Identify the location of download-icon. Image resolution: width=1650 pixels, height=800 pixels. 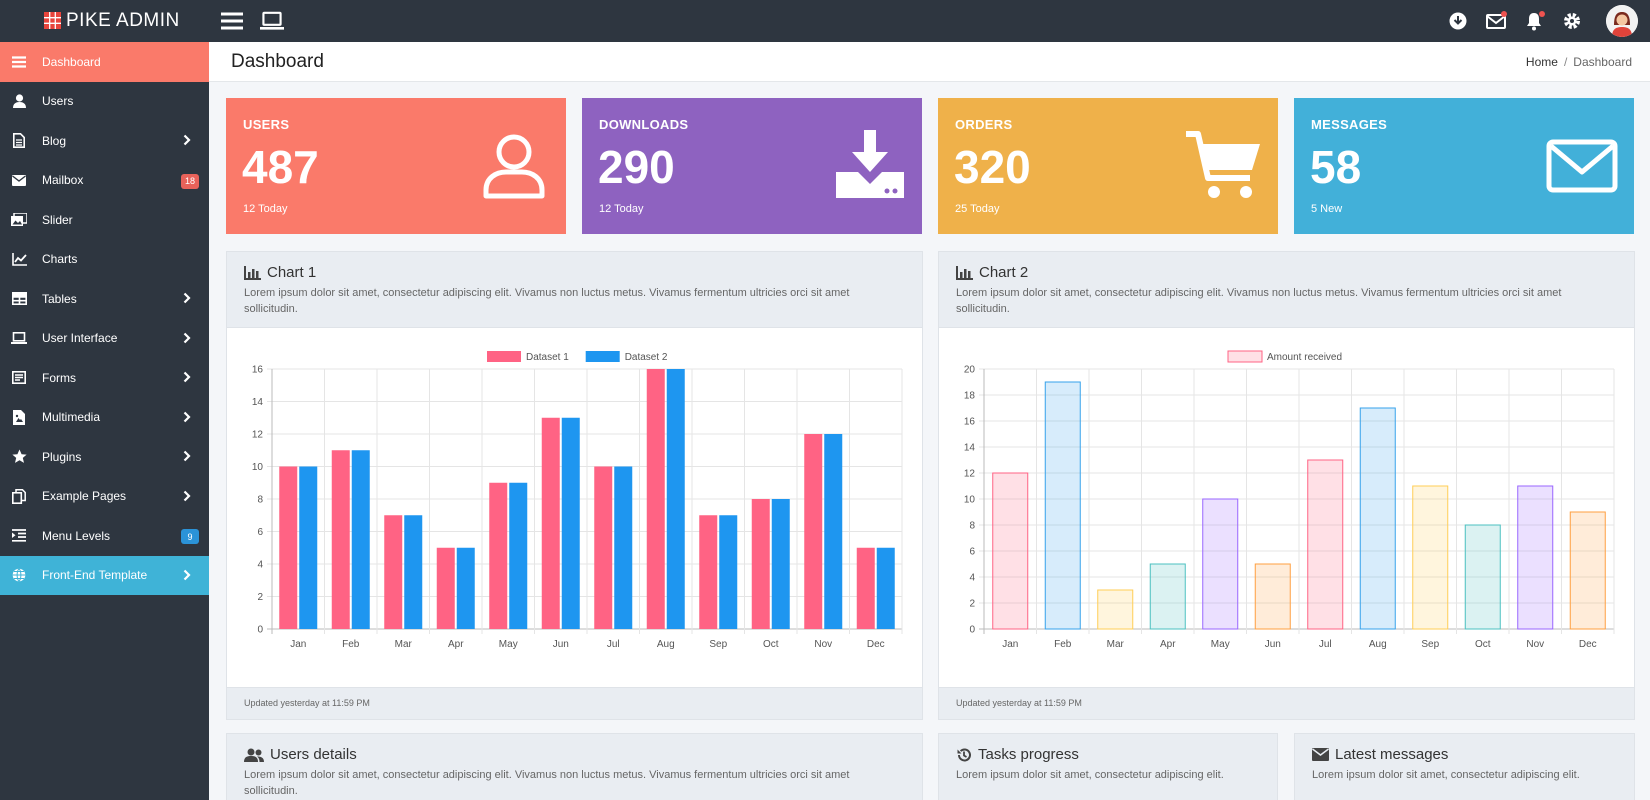
(1458, 21).